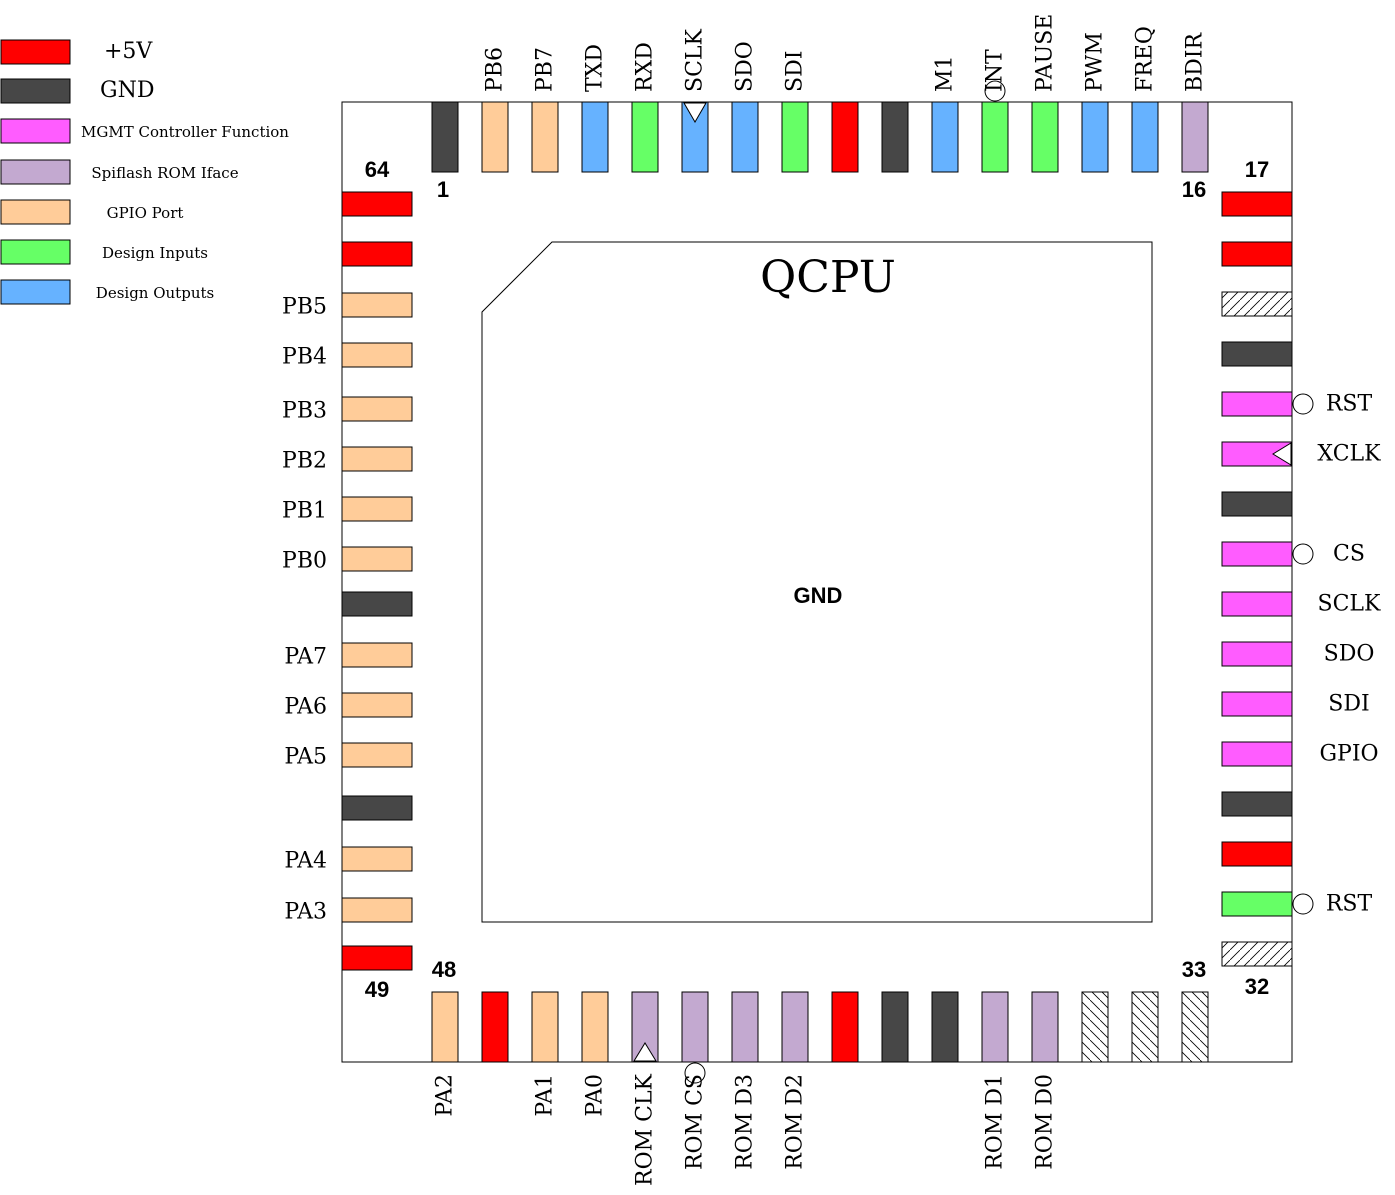 This screenshot has width=1395, height=1195. I want to click on die-center-label: GND, so click(818, 595).